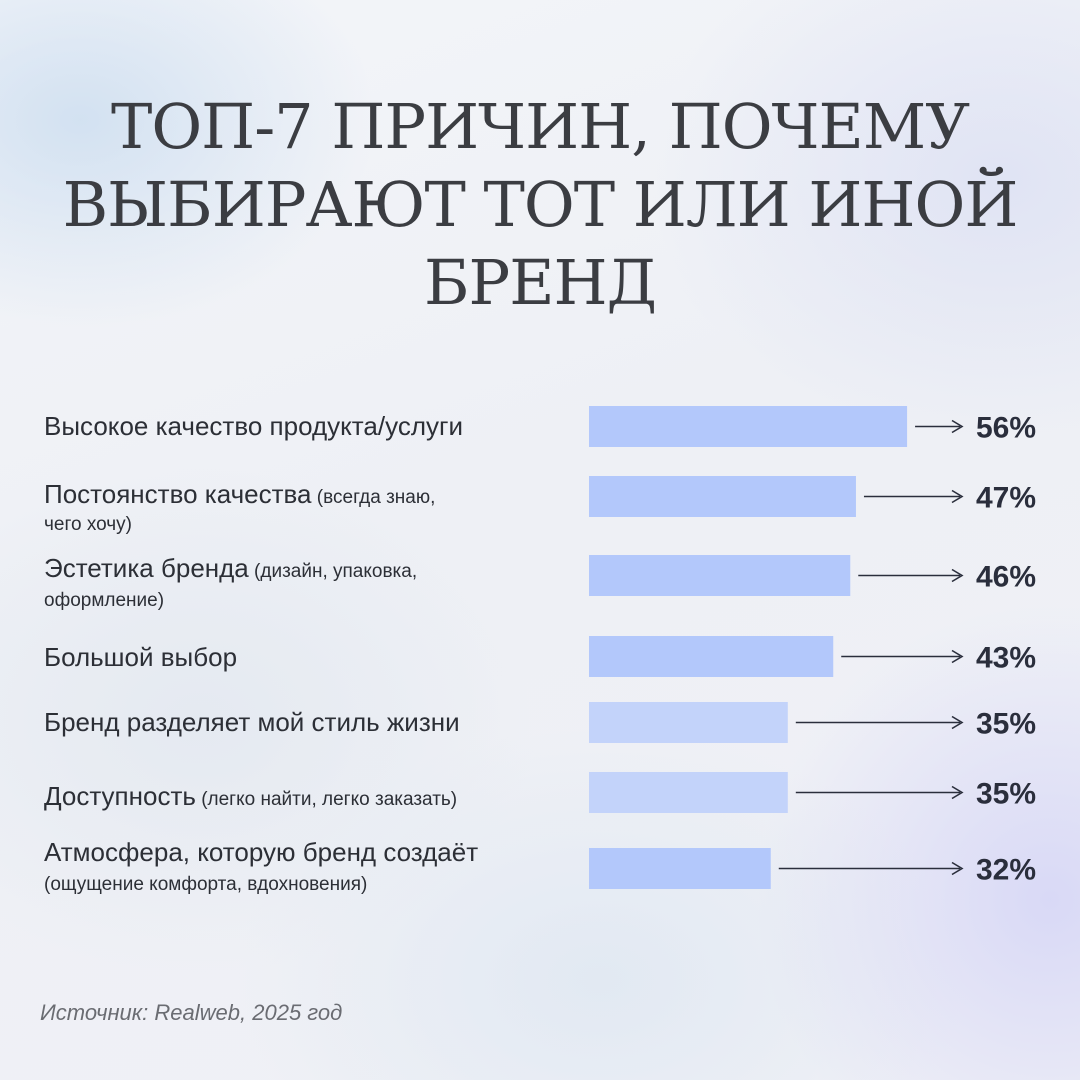  I want to click on category-label-5: Бренд разделяет мой стиль жизни, so click(252, 722).